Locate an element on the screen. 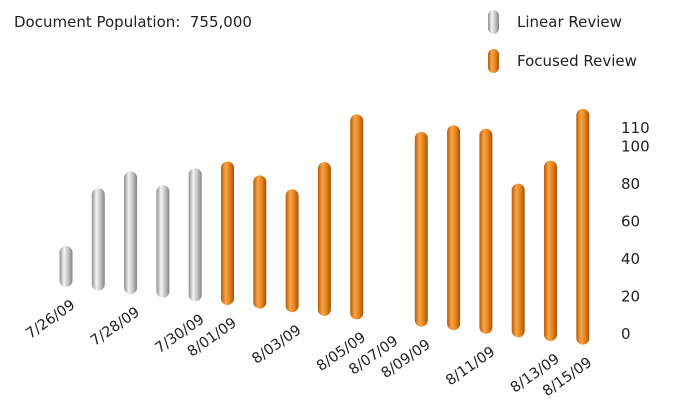 The image size is (673, 410). x-tick-label: 8/11/09 is located at coordinates (470, 366).